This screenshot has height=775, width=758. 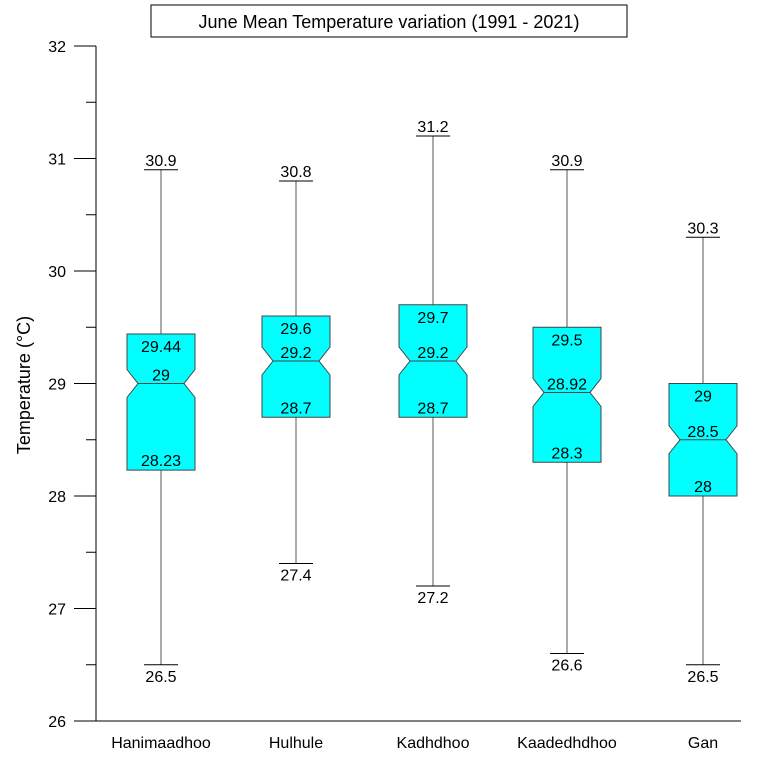 I want to click on box-group: 31.2 27.2 29.7 29.2 28.7, so click(x=433, y=363).